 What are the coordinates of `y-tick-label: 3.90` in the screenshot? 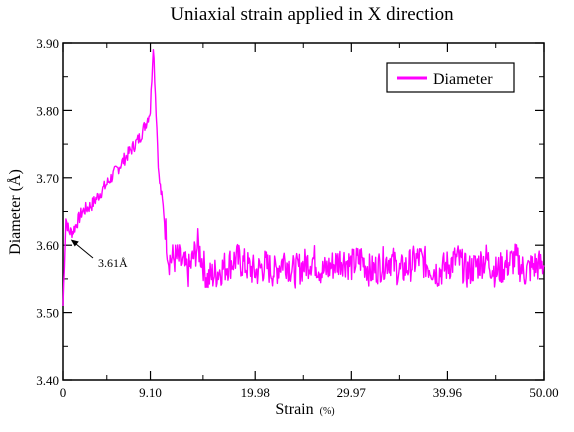 It's located at (47, 43).